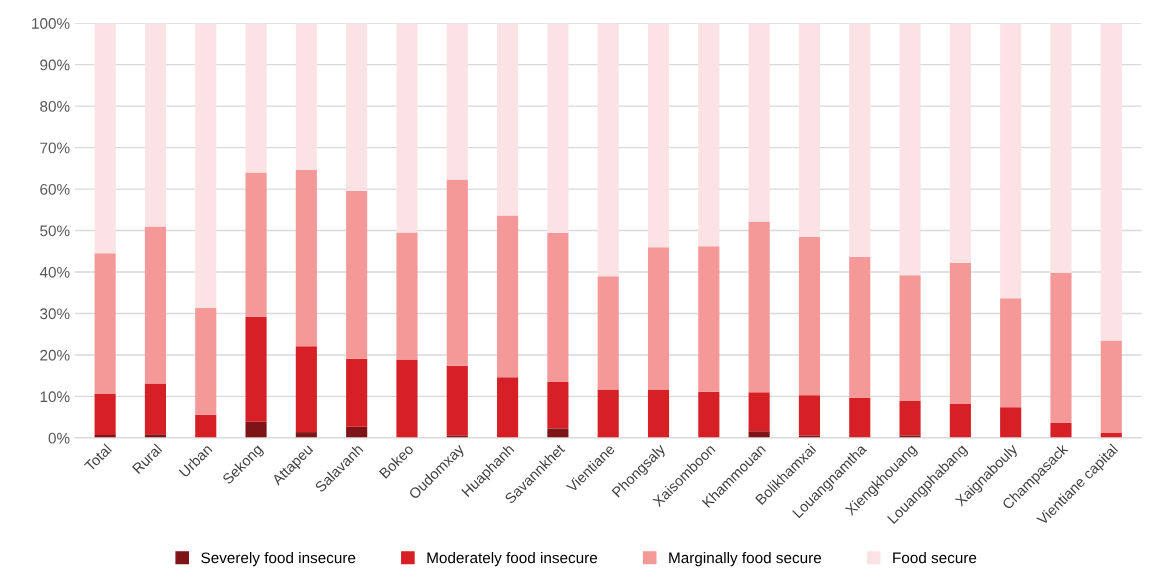 The image size is (1153, 580). Describe the element at coordinates (59, 438) in the screenshot. I see `y-tick-label: 0%` at that location.